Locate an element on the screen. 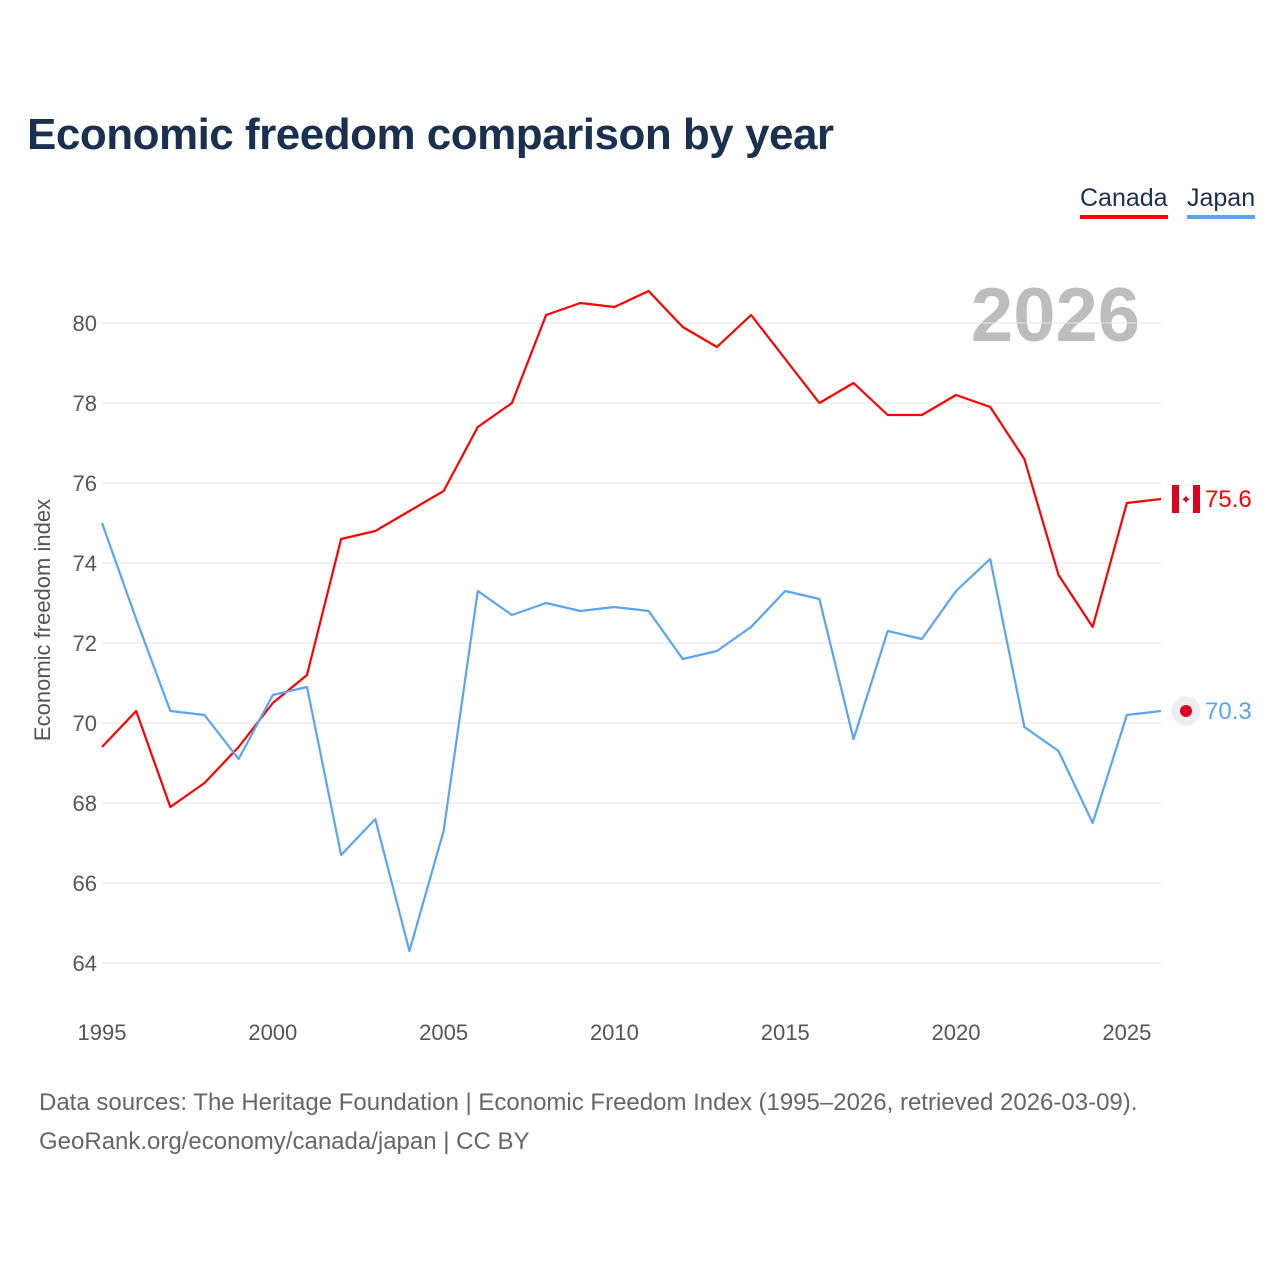 This screenshot has height=1280, width=1280. y-tick-label: 68 is located at coordinates (85, 803).